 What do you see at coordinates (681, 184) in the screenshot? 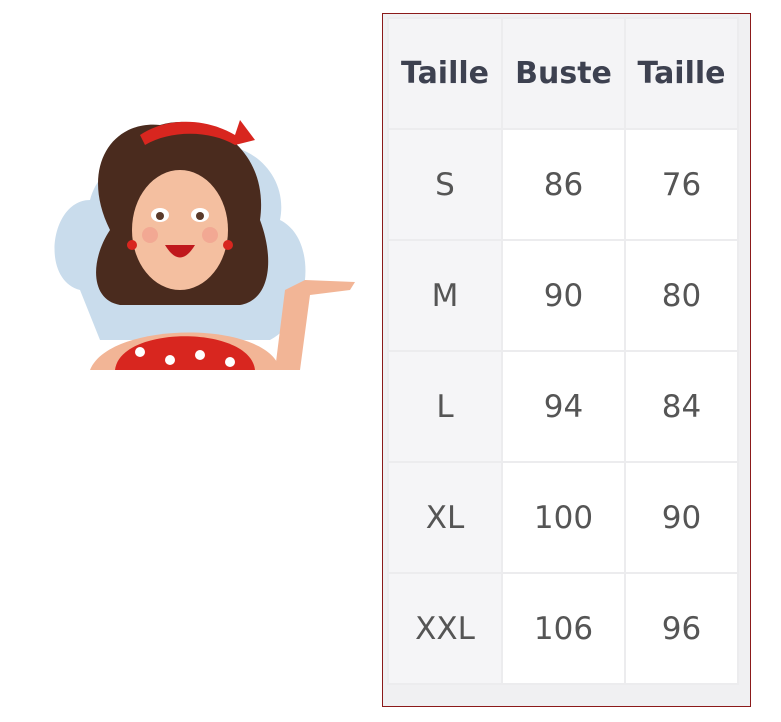
I see `cell-waist: 76` at bounding box center [681, 184].